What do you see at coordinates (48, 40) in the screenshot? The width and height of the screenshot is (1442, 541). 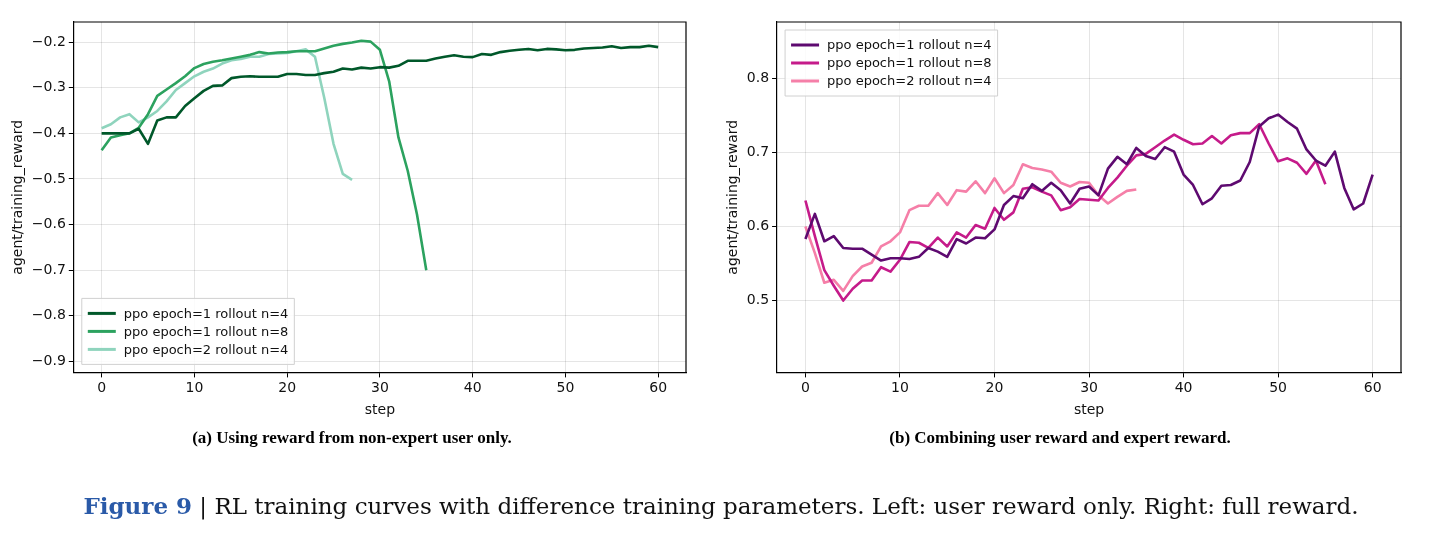 I see `y-tick-label: −0.2` at bounding box center [48, 40].